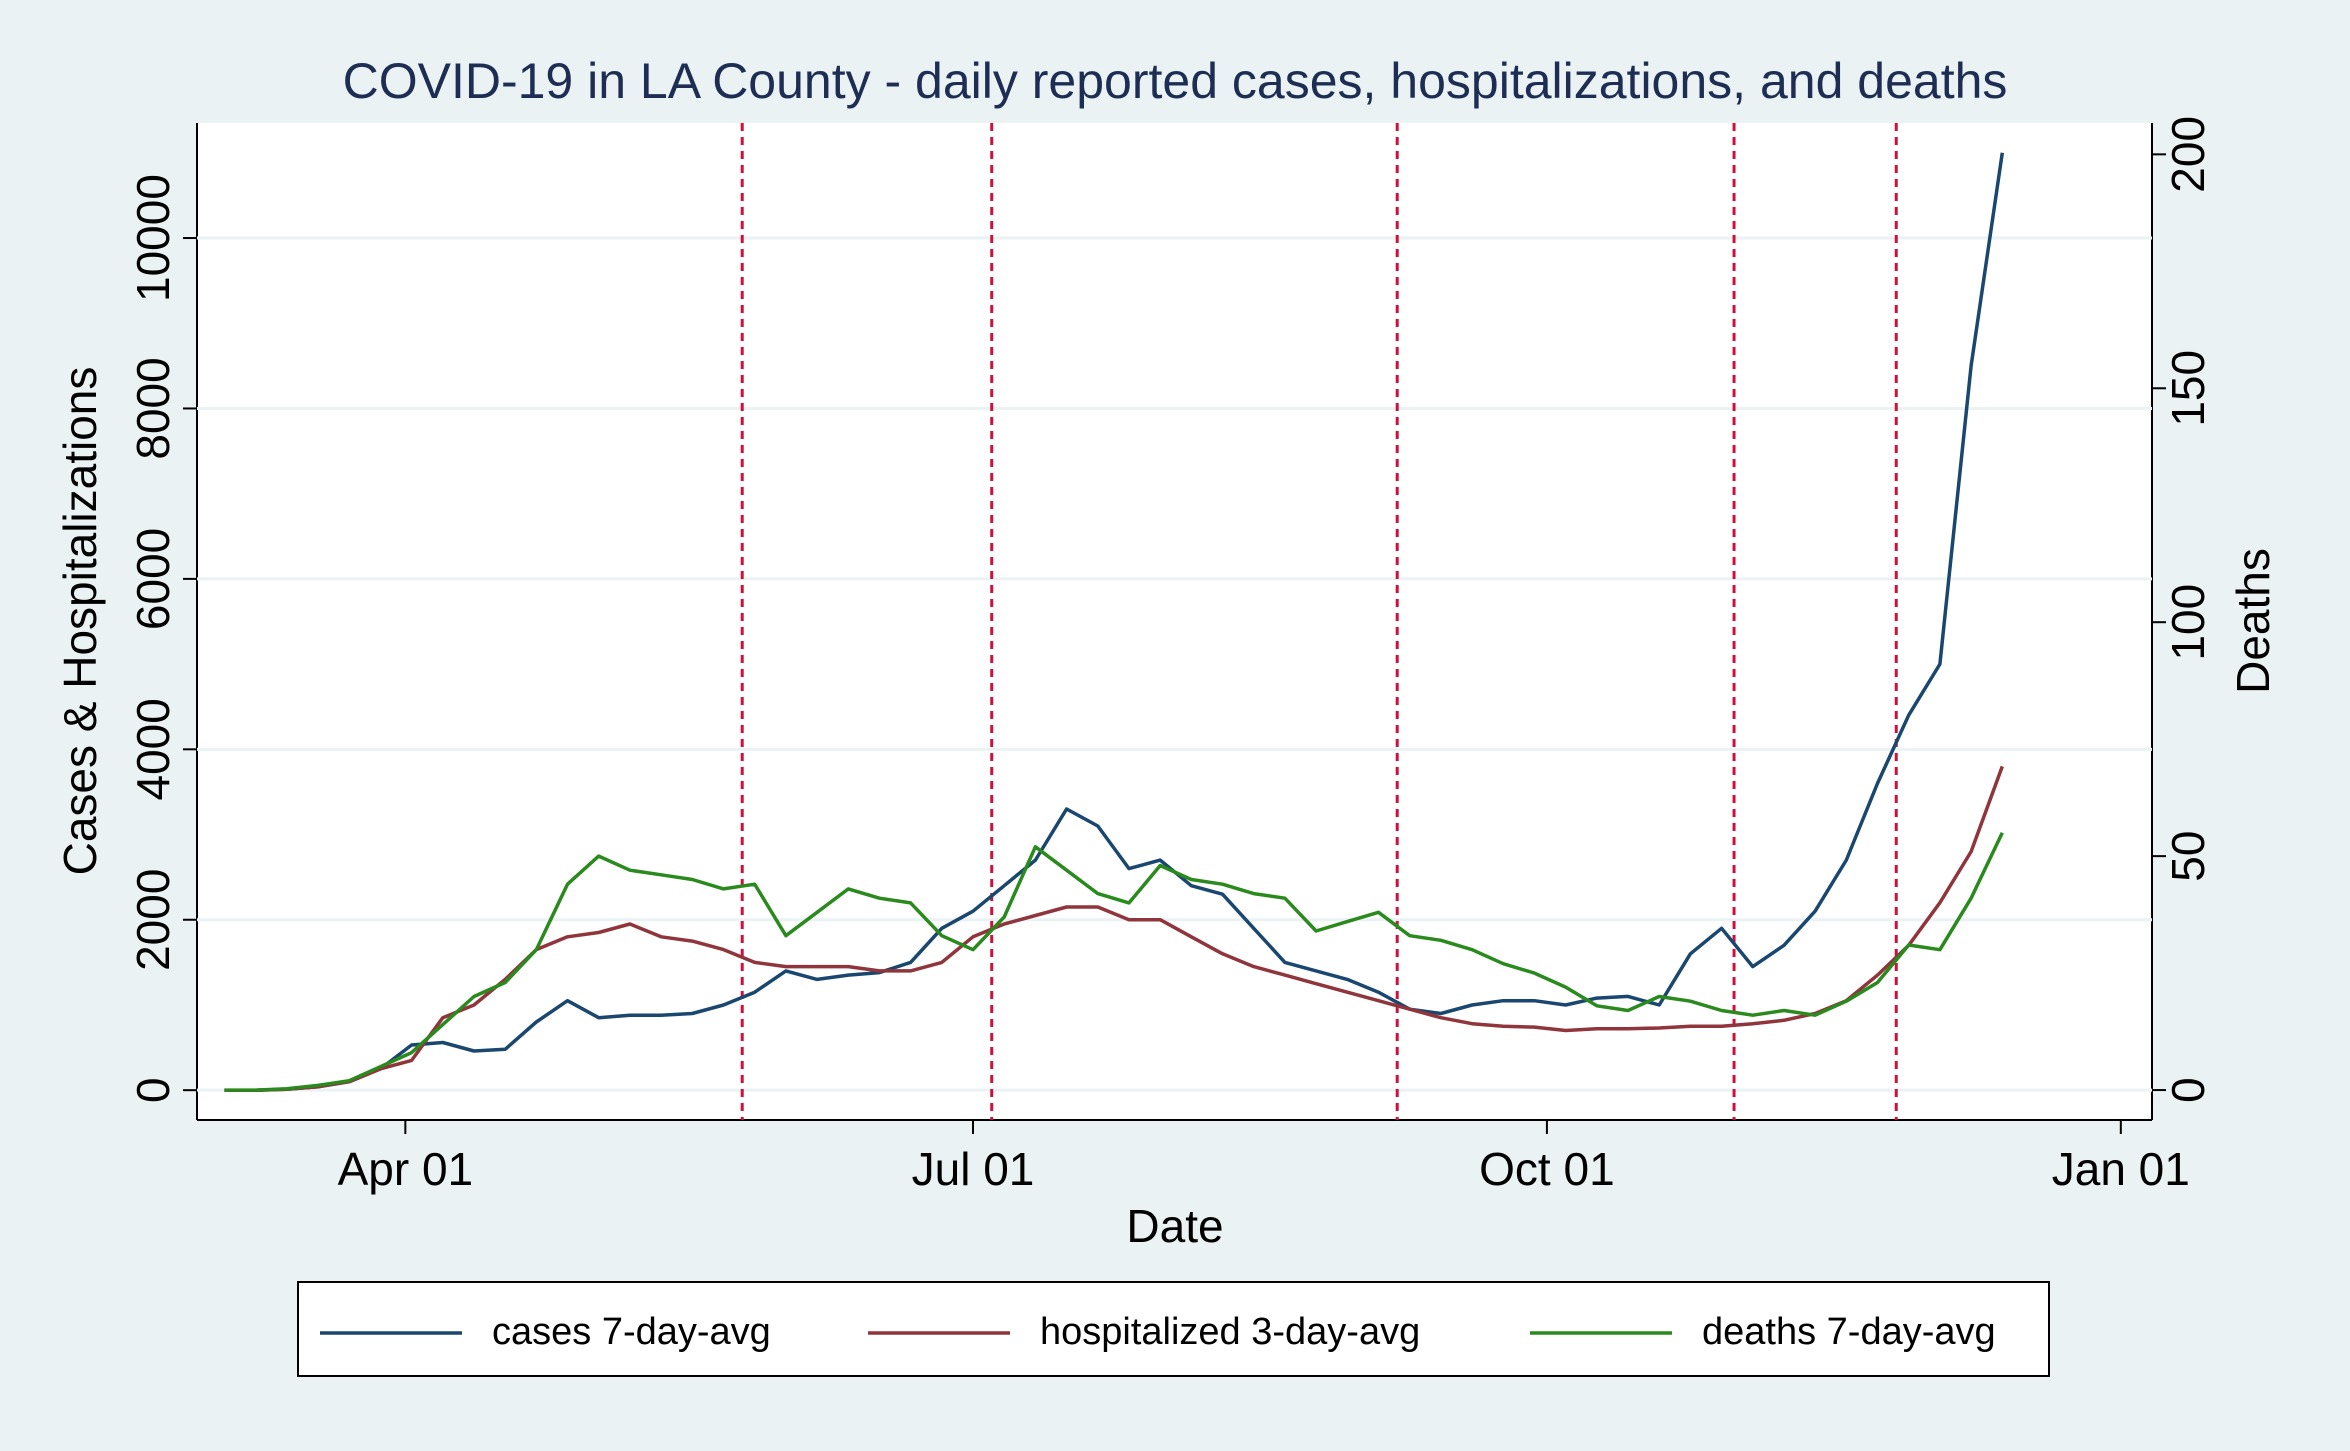 This screenshot has height=1451, width=2350. I want to click on series-line, so click(1114, 961).